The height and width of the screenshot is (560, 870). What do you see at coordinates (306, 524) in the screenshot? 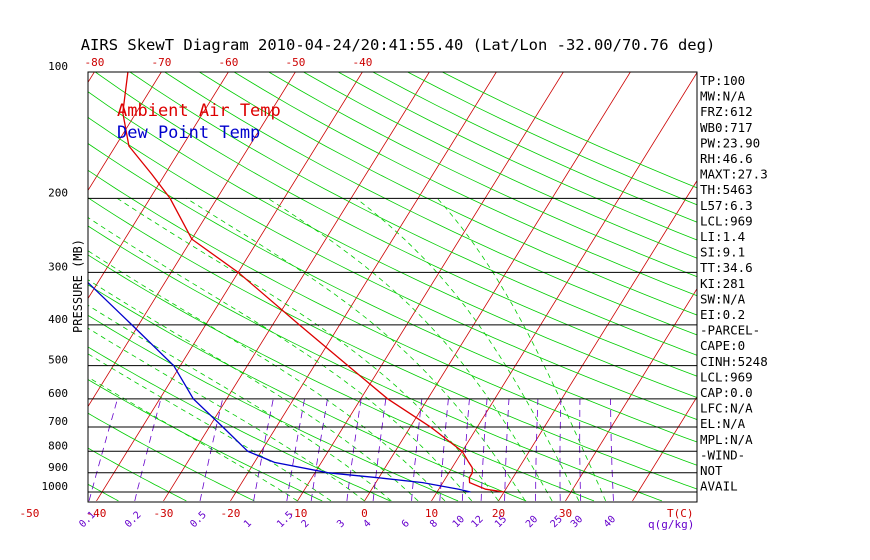
I see `mixing-ratio-tick-label: 2` at bounding box center [306, 524].